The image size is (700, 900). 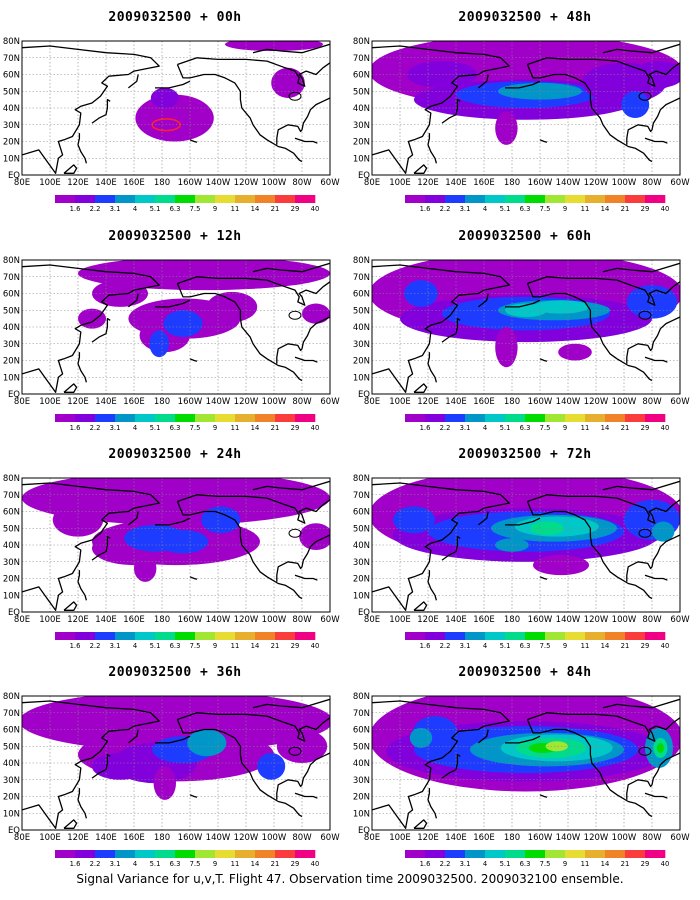 I want to click on colorbar-label: 9, so click(x=565, y=428).